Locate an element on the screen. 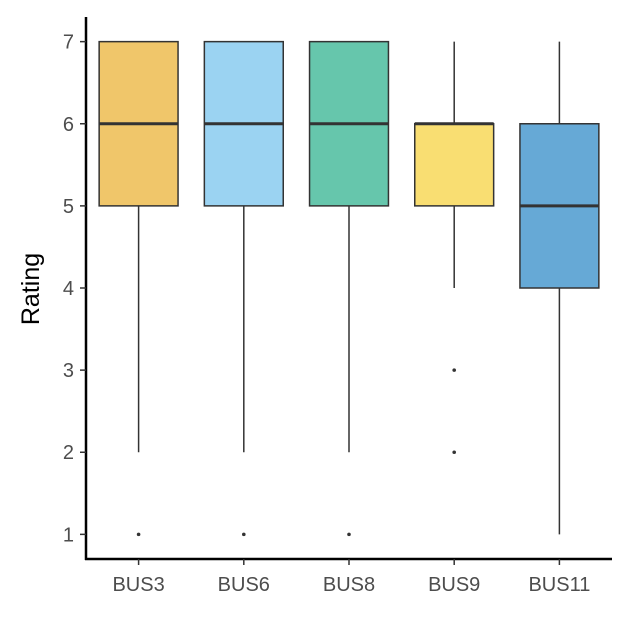 The image size is (631, 631). box-group-bus11 is located at coordinates (559, 288).